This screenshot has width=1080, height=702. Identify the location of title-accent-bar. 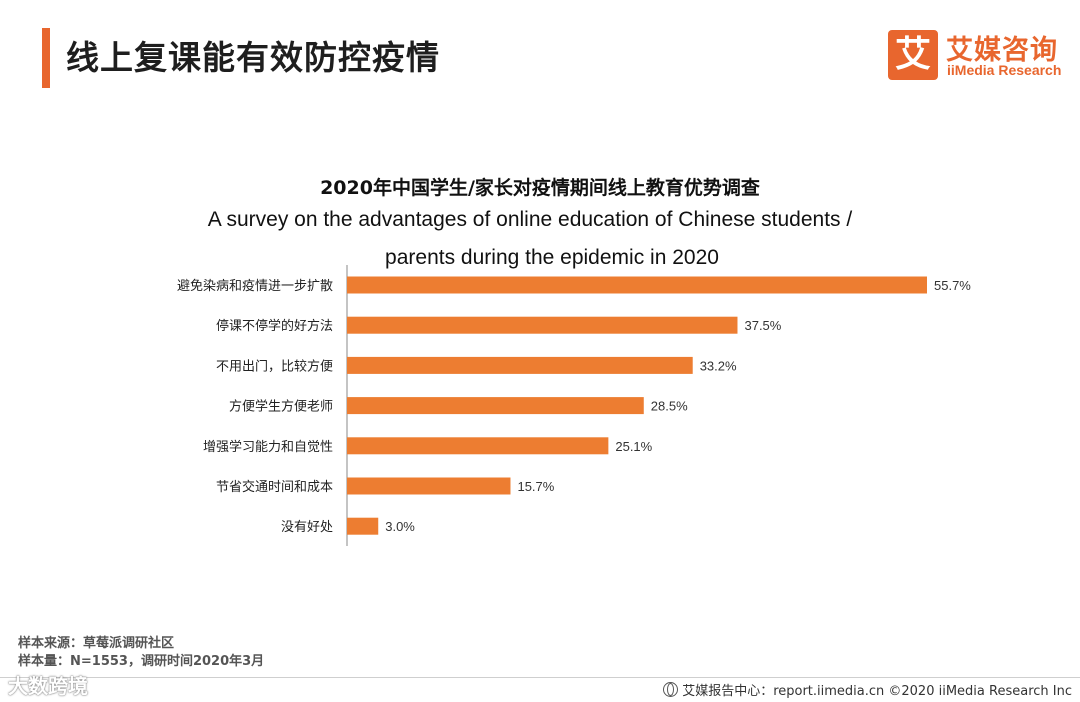
(46, 58).